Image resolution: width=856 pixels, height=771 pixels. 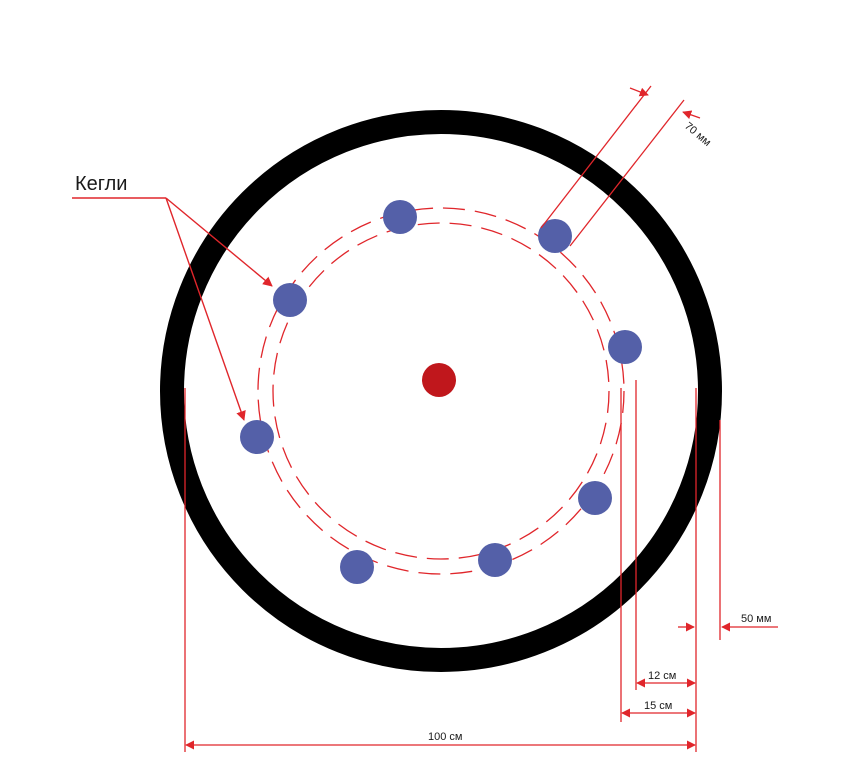 What do you see at coordinates (658, 706) in the screenshot?
I see `outer-offset-label: 15 см` at bounding box center [658, 706].